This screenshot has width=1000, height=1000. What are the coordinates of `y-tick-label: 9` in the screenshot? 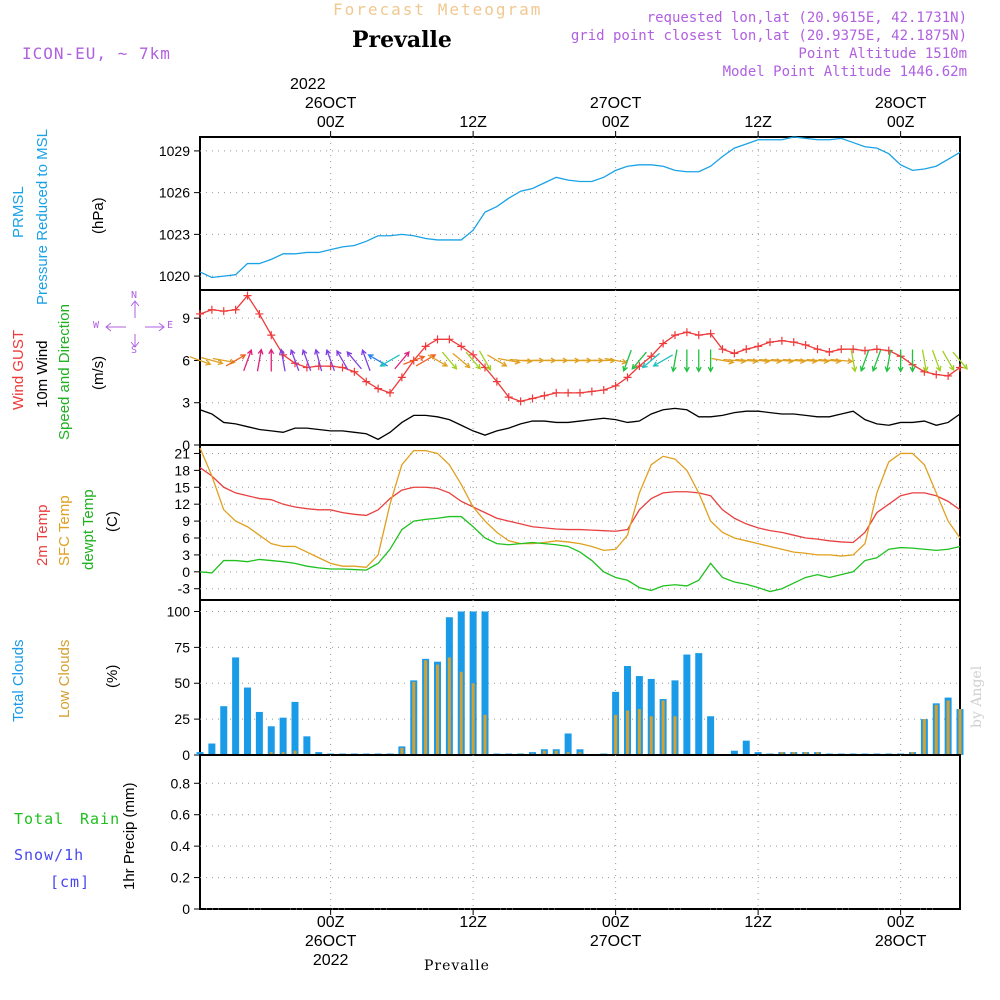 It's located at (186, 318).